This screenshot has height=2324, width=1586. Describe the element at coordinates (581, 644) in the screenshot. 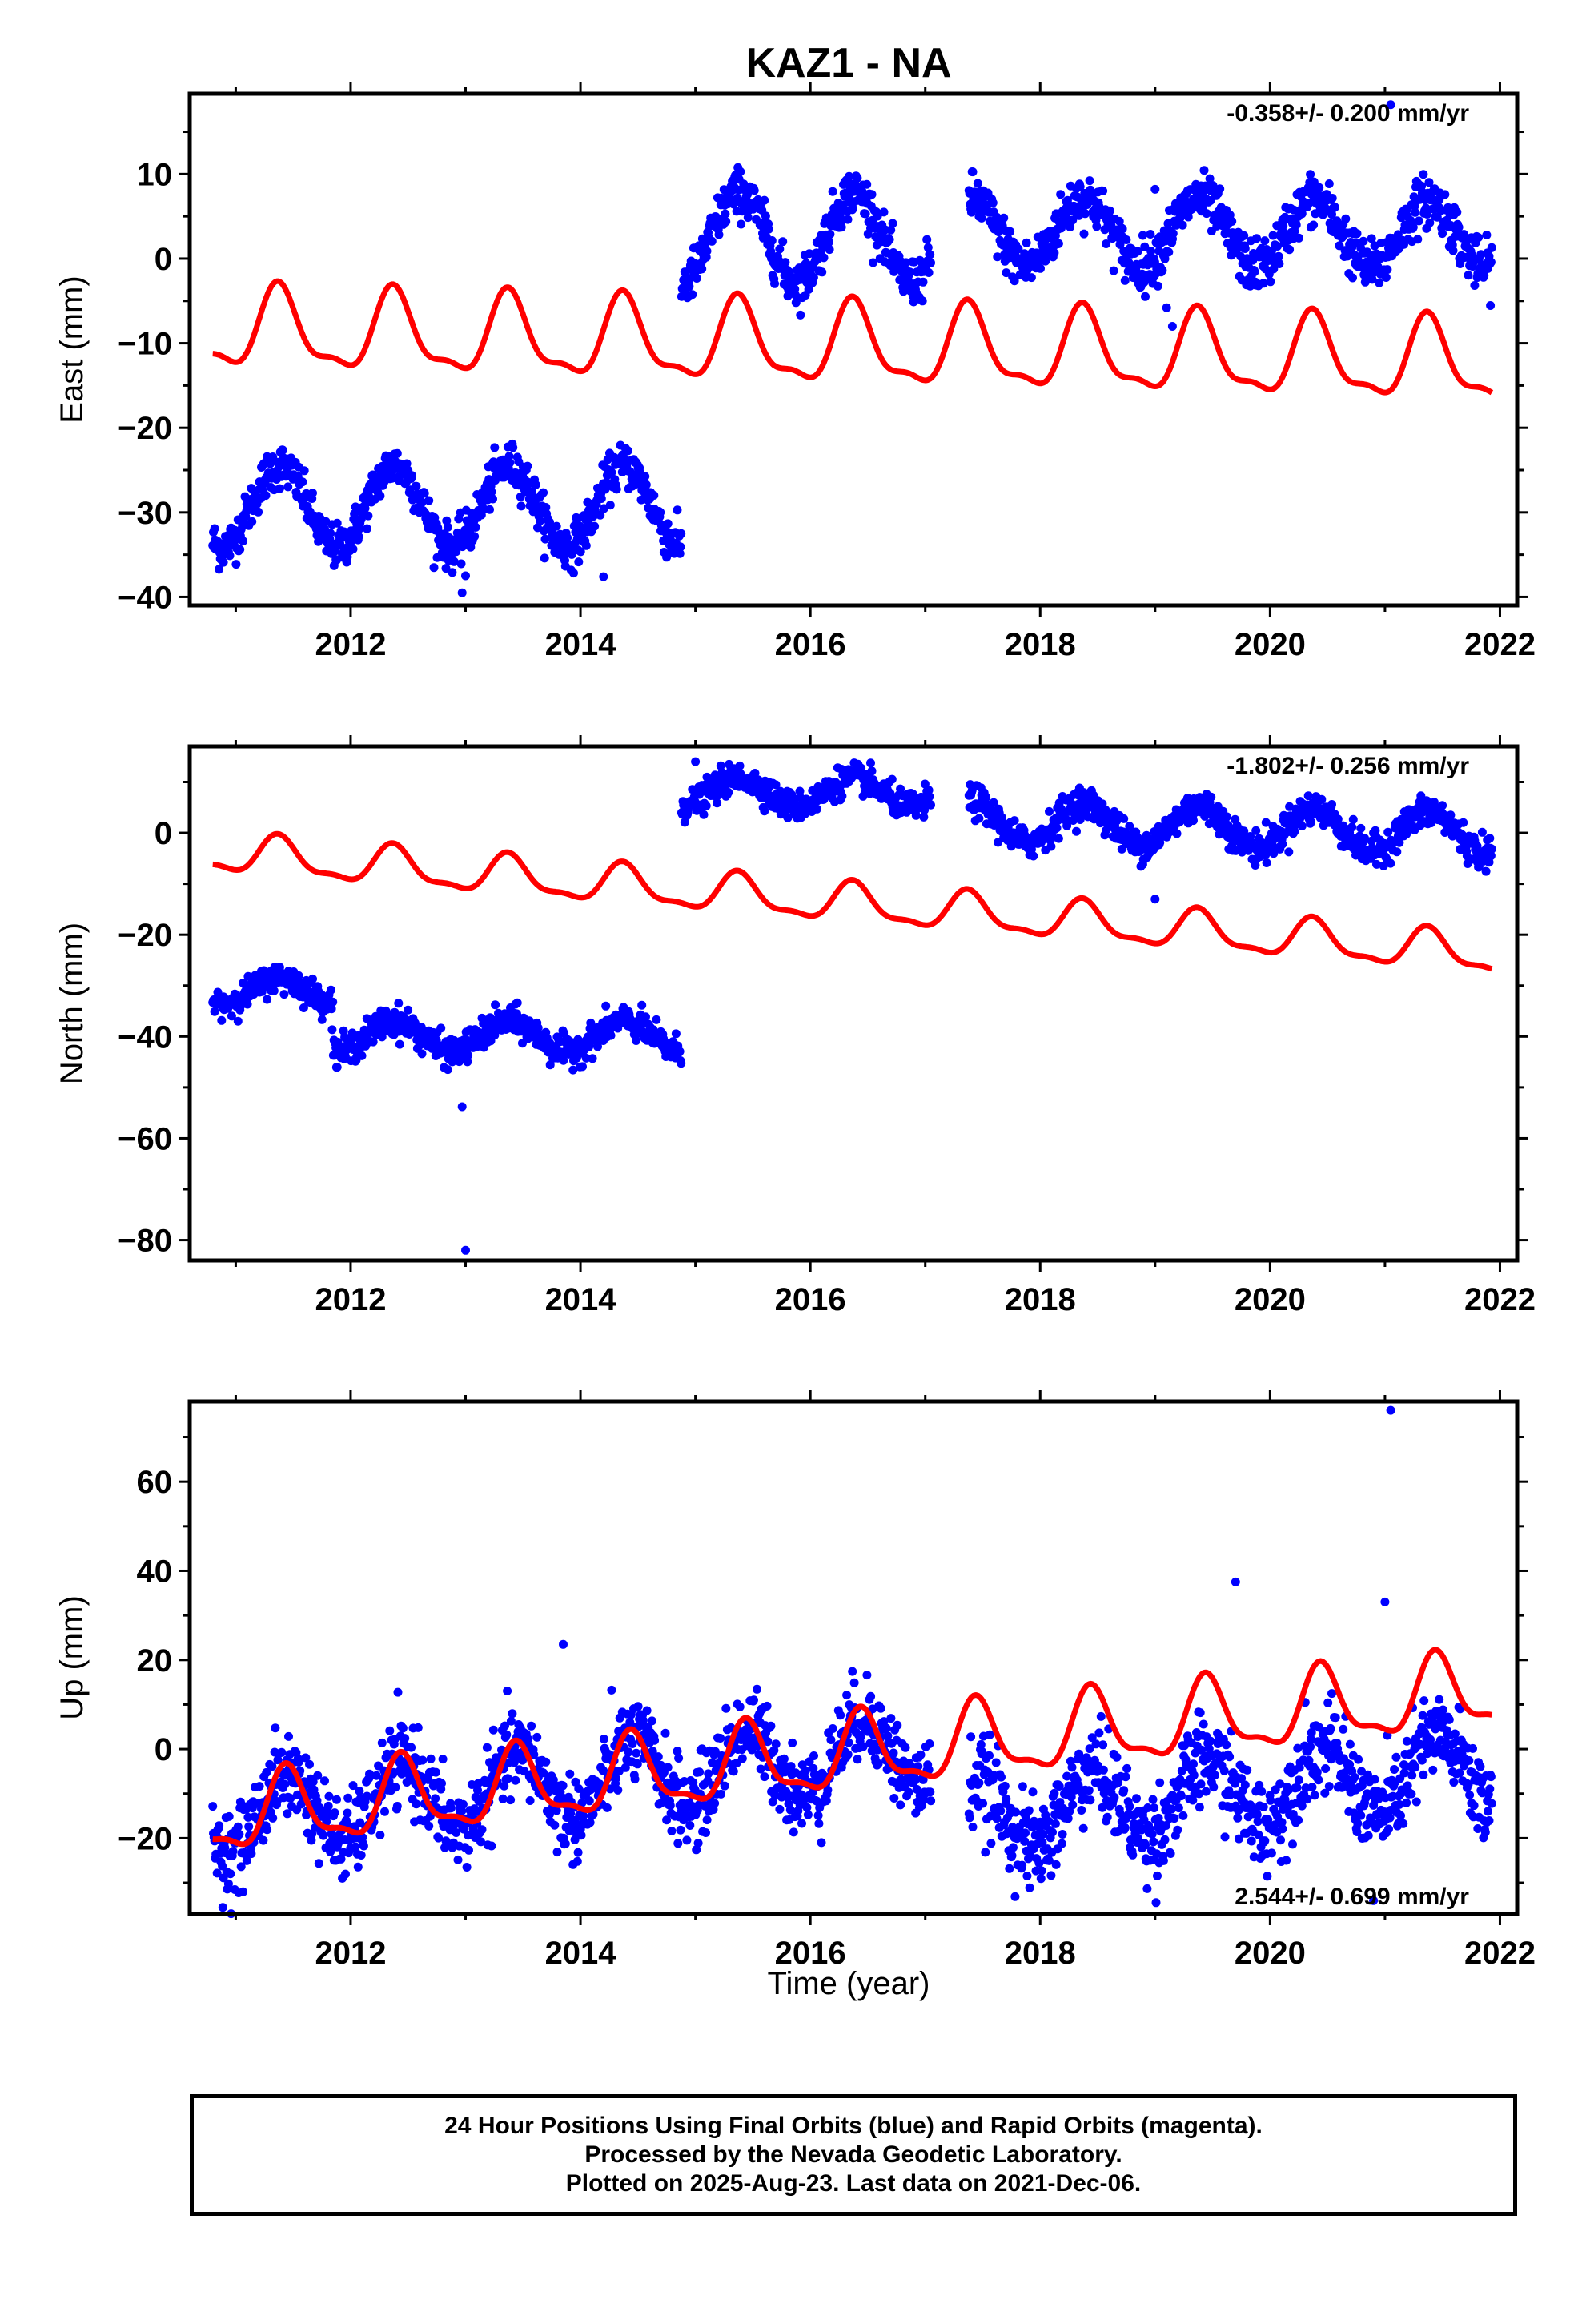

I see `x-tick-label: 2014` at that location.